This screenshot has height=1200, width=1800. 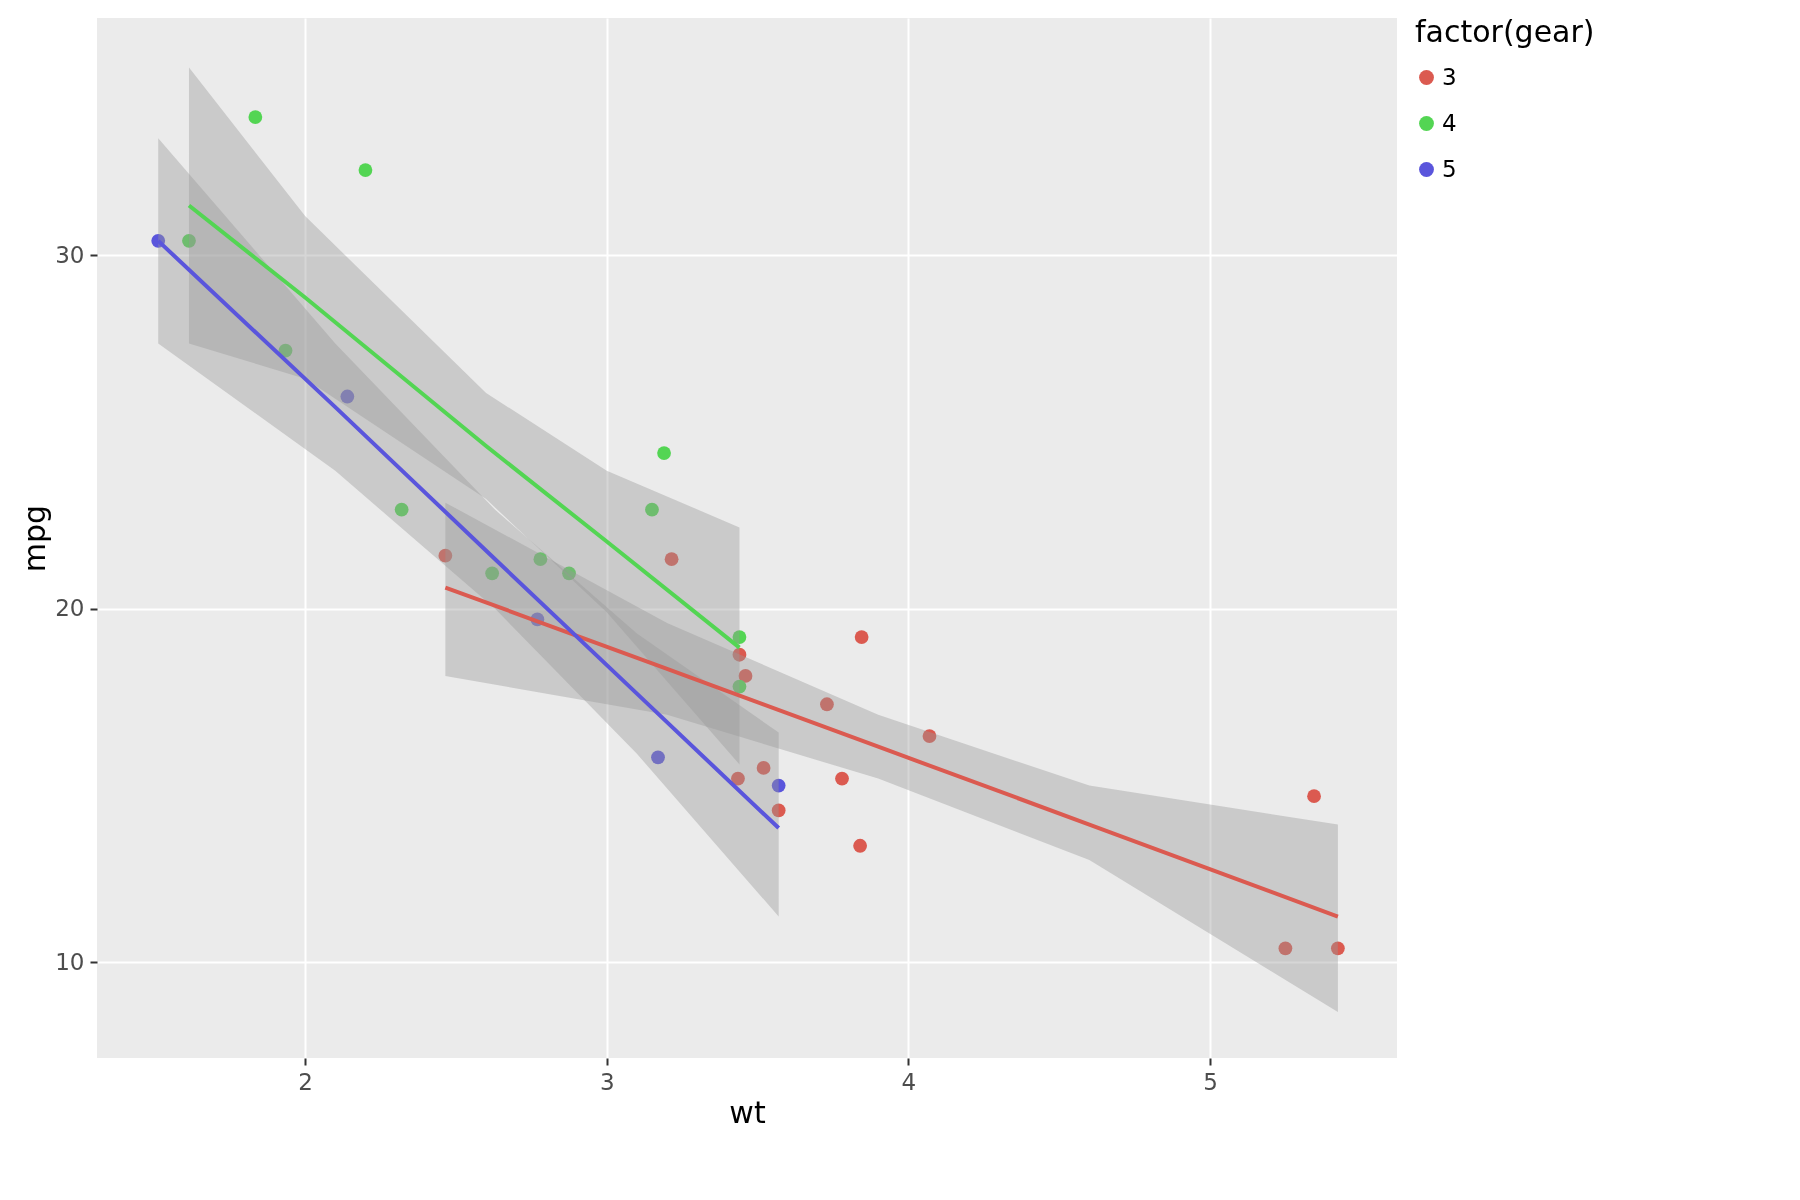 What do you see at coordinates (305, 1081) in the screenshot?
I see `x-tick-label: 2` at bounding box center [305, 1081].